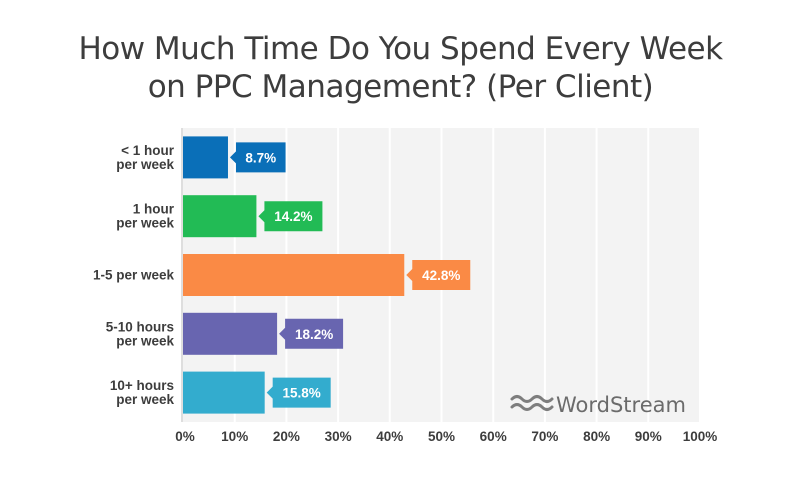 This screenshot has width=801, height=489. I want to click on tick-labels: 0% 10% 20% 30% 40% 50% 60% 70% 80% 90% 100%, so click(446, 436).